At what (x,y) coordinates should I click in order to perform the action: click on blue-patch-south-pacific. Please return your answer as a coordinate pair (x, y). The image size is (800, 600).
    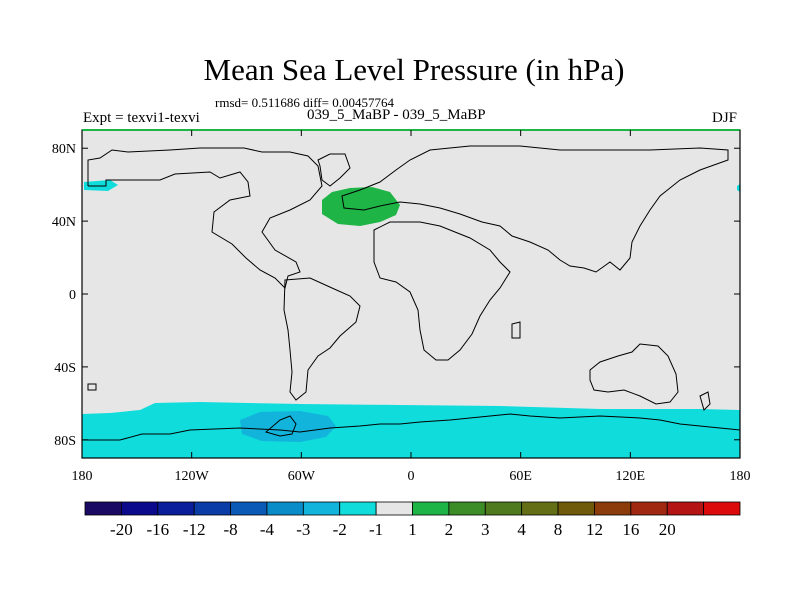
    Looking at the image, I should click on (288, 426).